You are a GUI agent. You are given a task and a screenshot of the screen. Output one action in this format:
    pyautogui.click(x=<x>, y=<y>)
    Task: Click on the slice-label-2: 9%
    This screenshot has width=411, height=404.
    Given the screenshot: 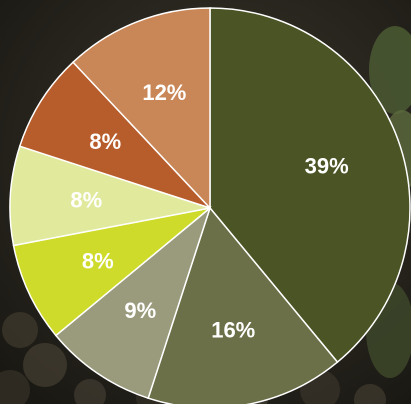 What is the action you would take?
    pyautogui.click(x=140, y=310)
    